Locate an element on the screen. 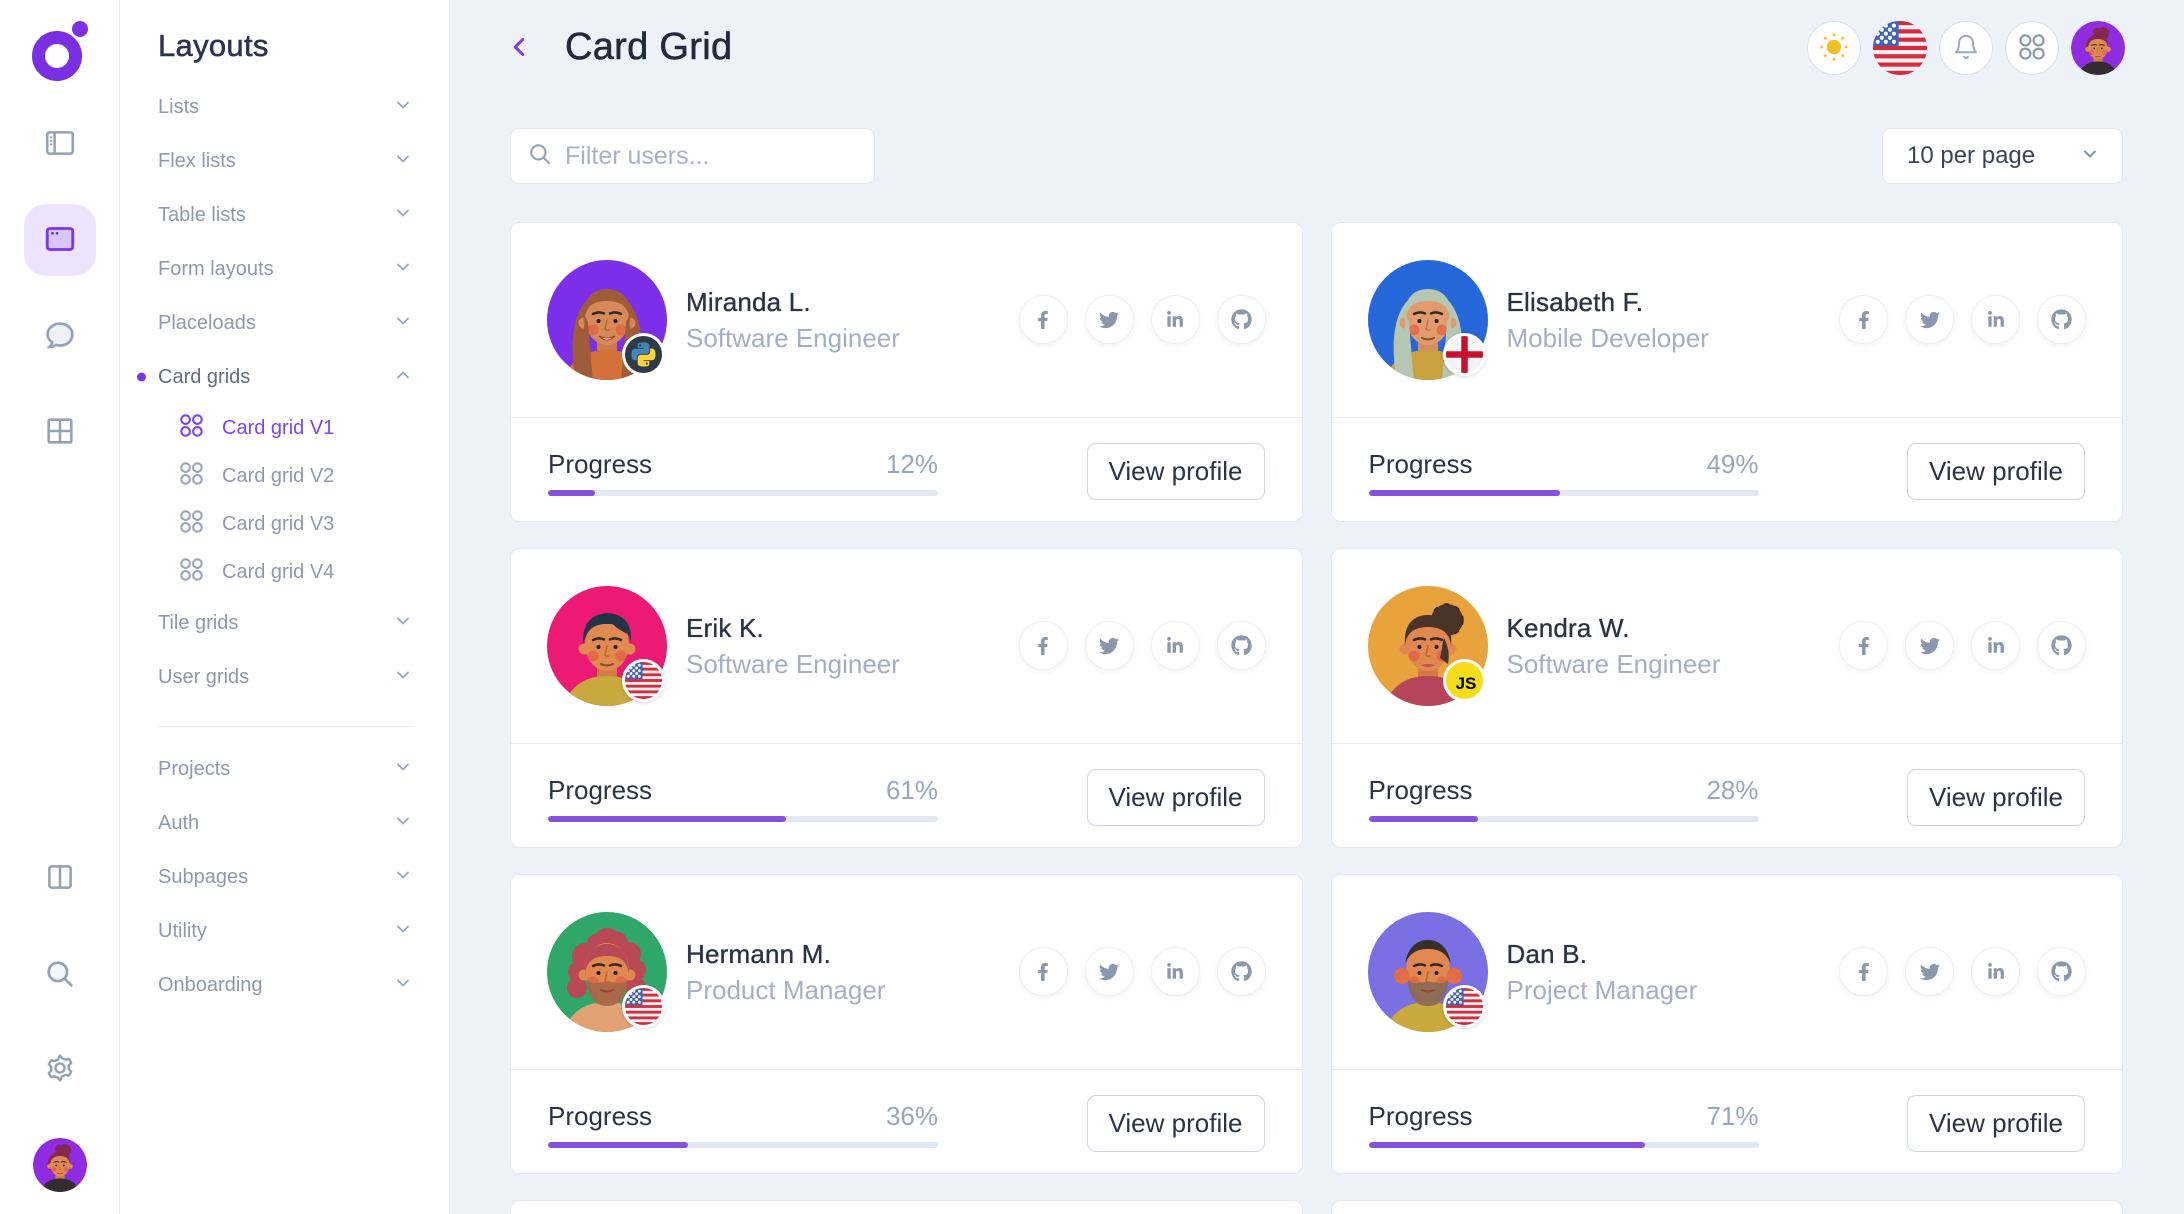 Image resolution: width=2184 pixels, height=1214 pixels. sidebar-subitem-card-grid-v4: Card grid V4 is located at coordinates (284, 572).